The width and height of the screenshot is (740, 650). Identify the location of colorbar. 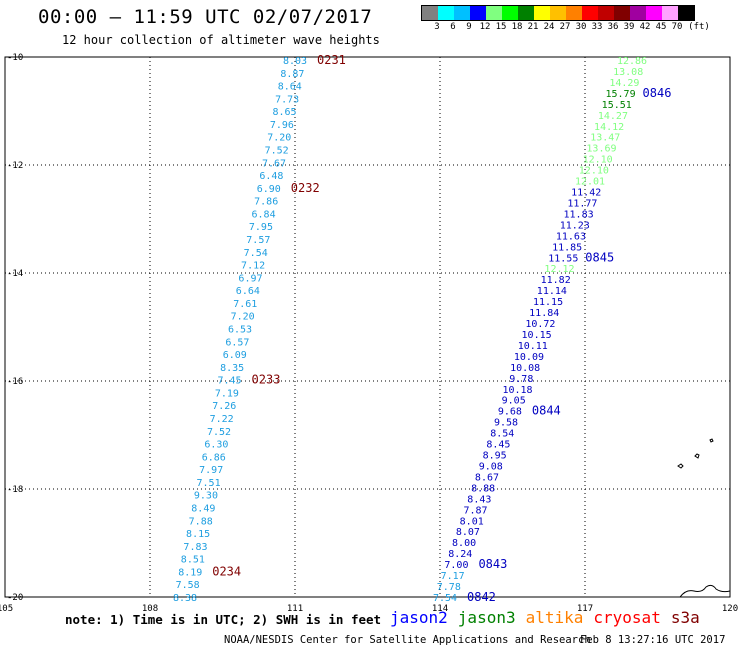
(558, 13).